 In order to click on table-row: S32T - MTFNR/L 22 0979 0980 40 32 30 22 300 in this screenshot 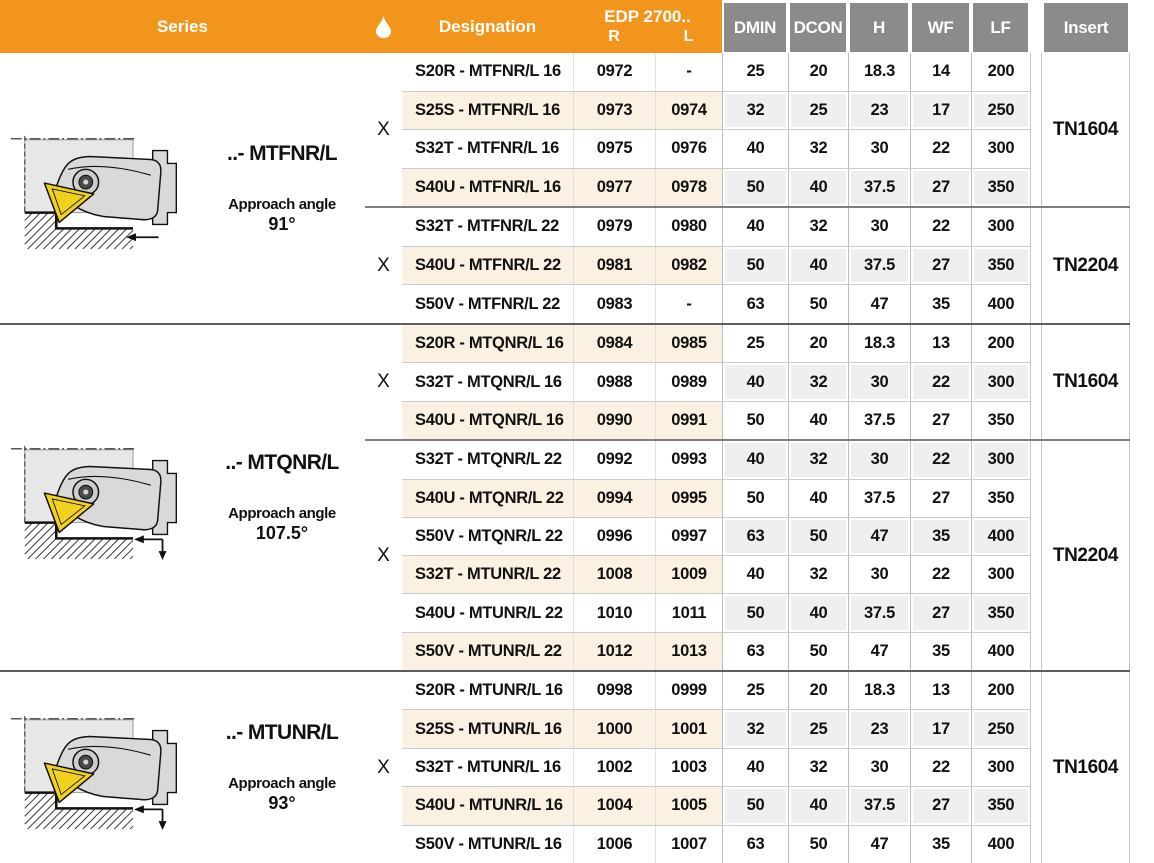, I will do `click(716, 227)`.